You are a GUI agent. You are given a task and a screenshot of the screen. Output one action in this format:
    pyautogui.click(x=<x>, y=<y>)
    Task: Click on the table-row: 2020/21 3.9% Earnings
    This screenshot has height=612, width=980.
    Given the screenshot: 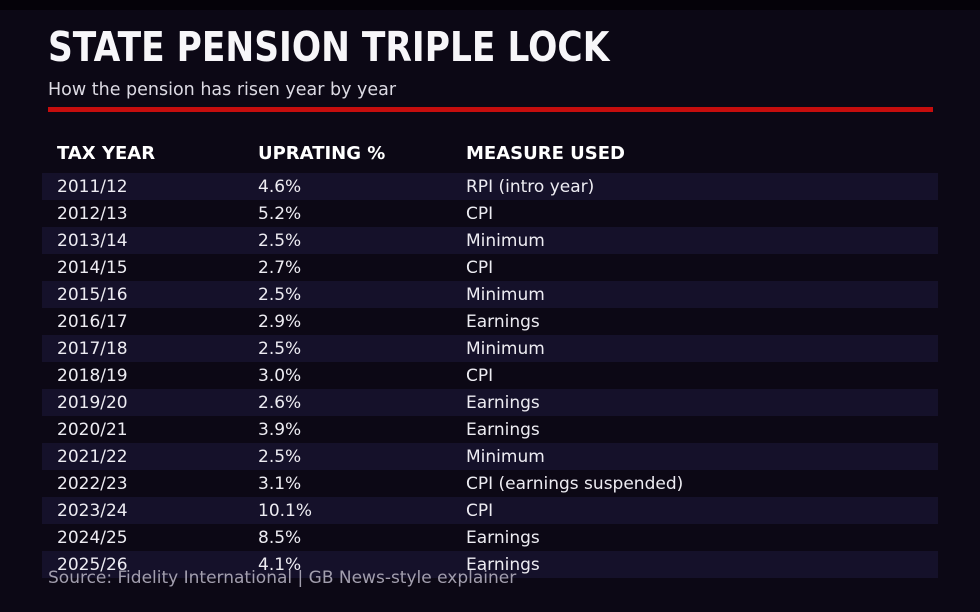 What is the action you would take?
    pyautogui.click(x=490, y=429)
    